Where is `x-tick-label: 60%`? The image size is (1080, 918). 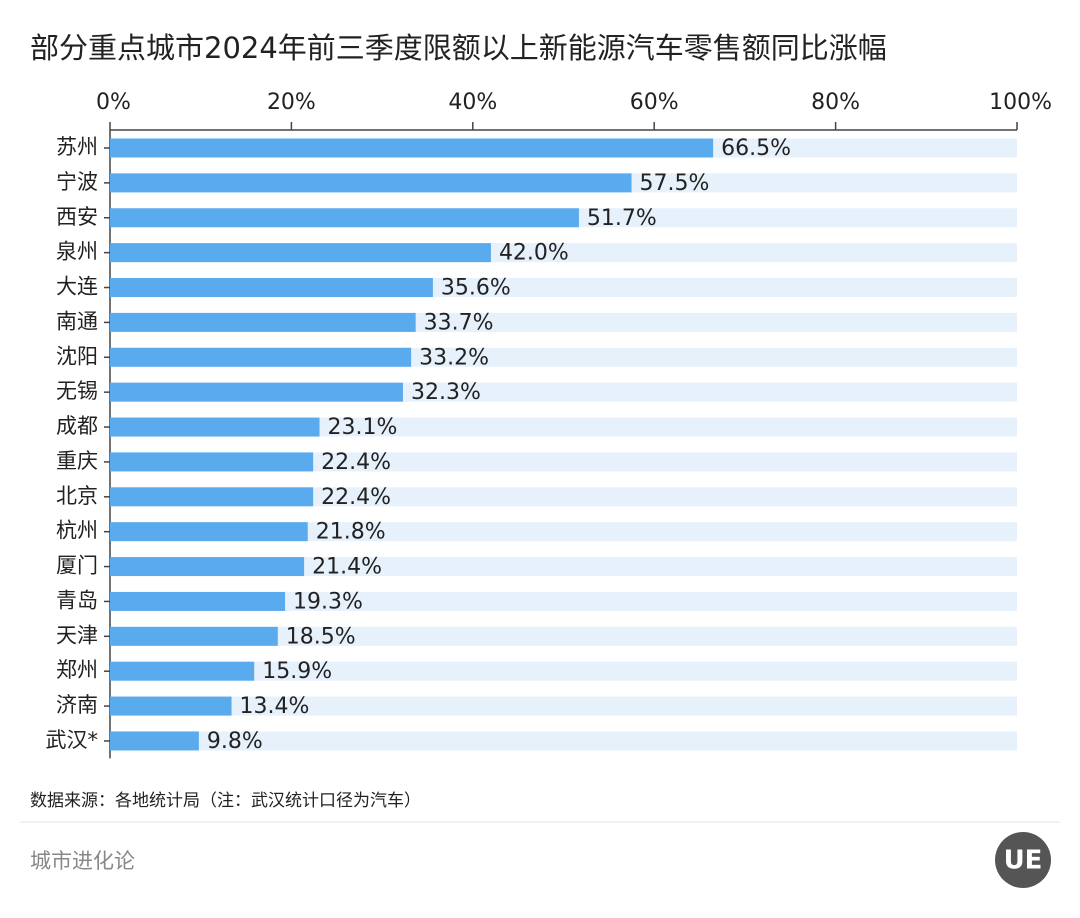
x-tick-label: 60% is located at coordinates (654, 102).